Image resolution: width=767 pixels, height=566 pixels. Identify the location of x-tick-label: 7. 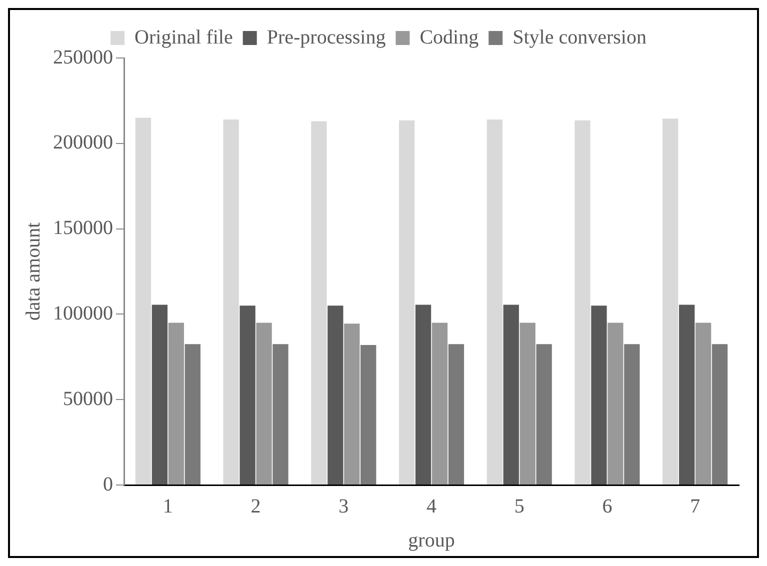
(695, 506).